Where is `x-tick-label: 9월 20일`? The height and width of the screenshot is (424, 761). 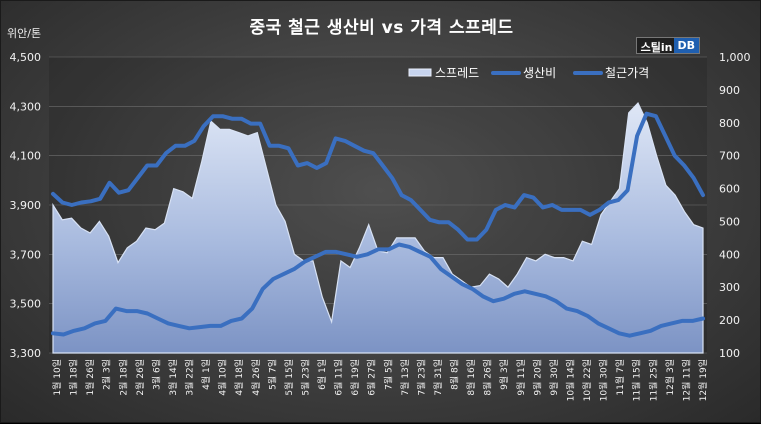
x-tick-label: 9월 20일 is located at coordinates (537, 377).